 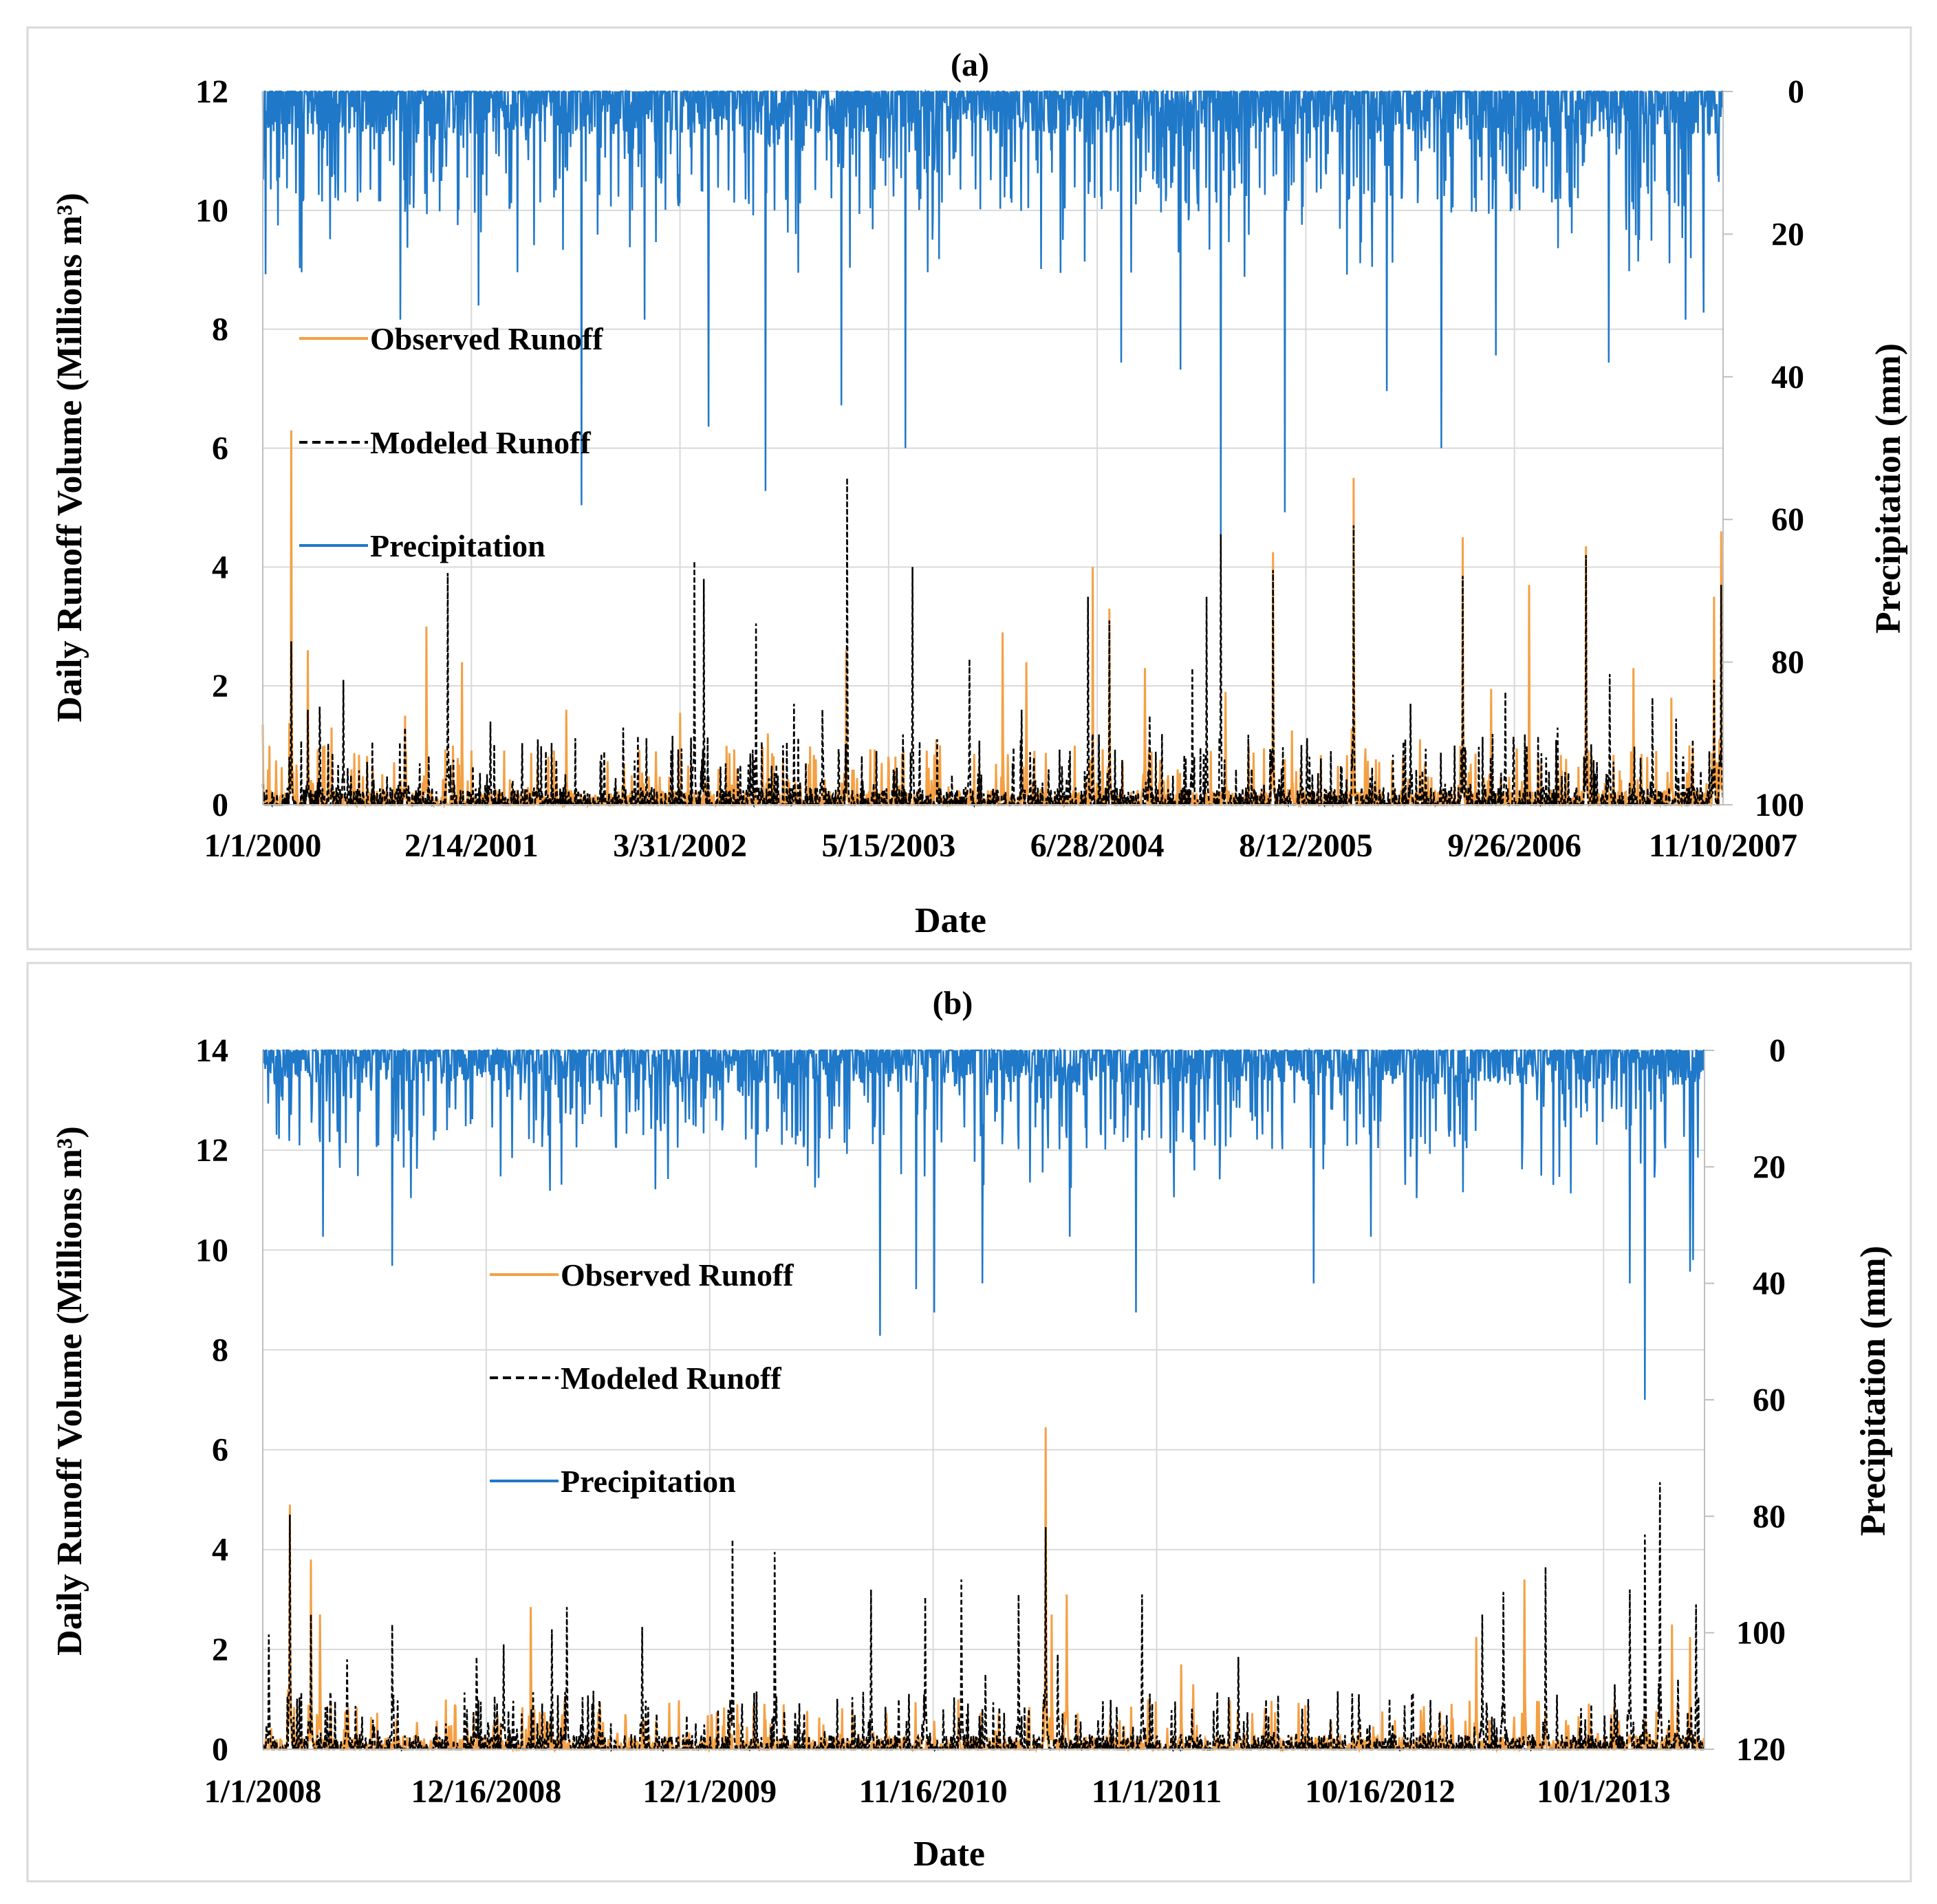 I want to click on x-tick-label: 3/31/2002, so click(x=680, y=845).